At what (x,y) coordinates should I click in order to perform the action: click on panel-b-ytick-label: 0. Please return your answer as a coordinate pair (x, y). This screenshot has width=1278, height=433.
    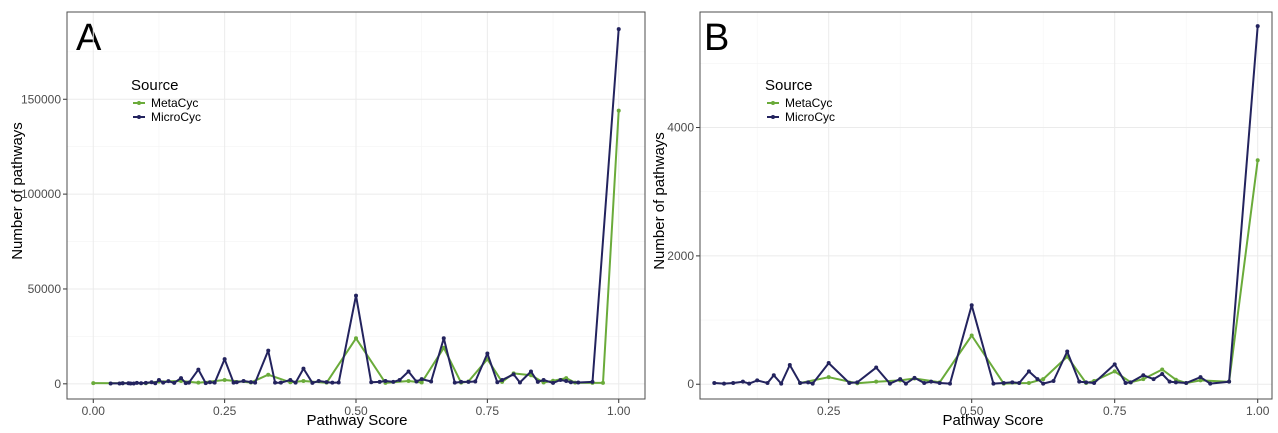
    Looking at the image, I should click on (690, 384).